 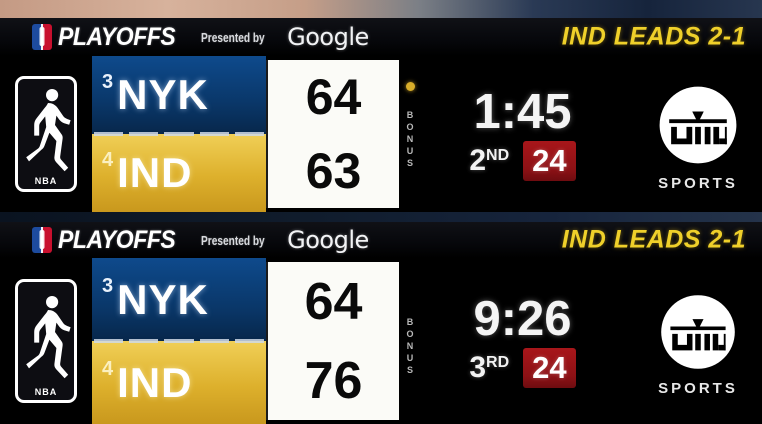 What do you see at coordinates (332, 341) in the screenshot?
I see `score-panel-bottom: 64 76` at bounding box center [332, 341].